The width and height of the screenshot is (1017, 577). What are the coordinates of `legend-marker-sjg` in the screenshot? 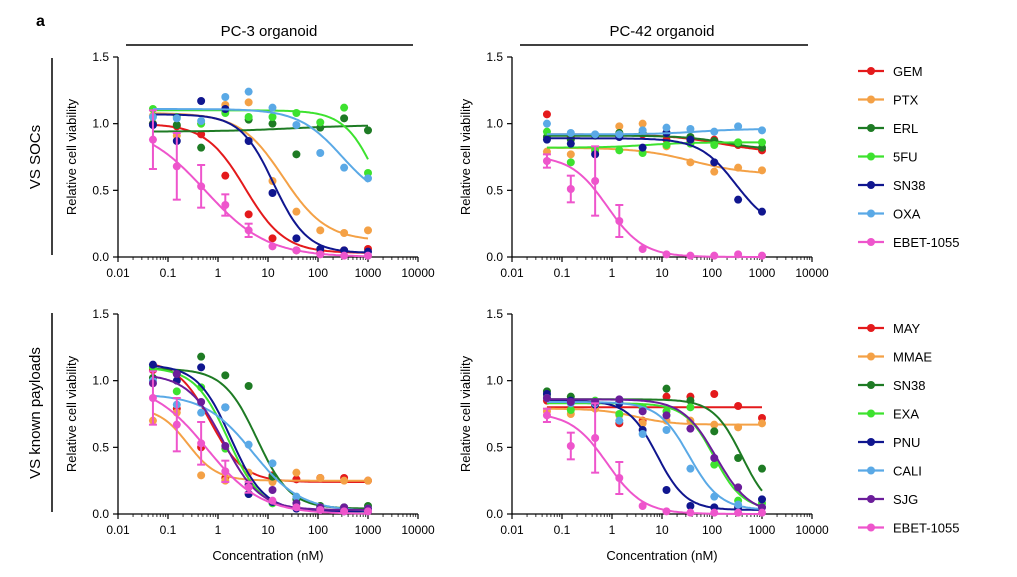 It's located at (871, 499).